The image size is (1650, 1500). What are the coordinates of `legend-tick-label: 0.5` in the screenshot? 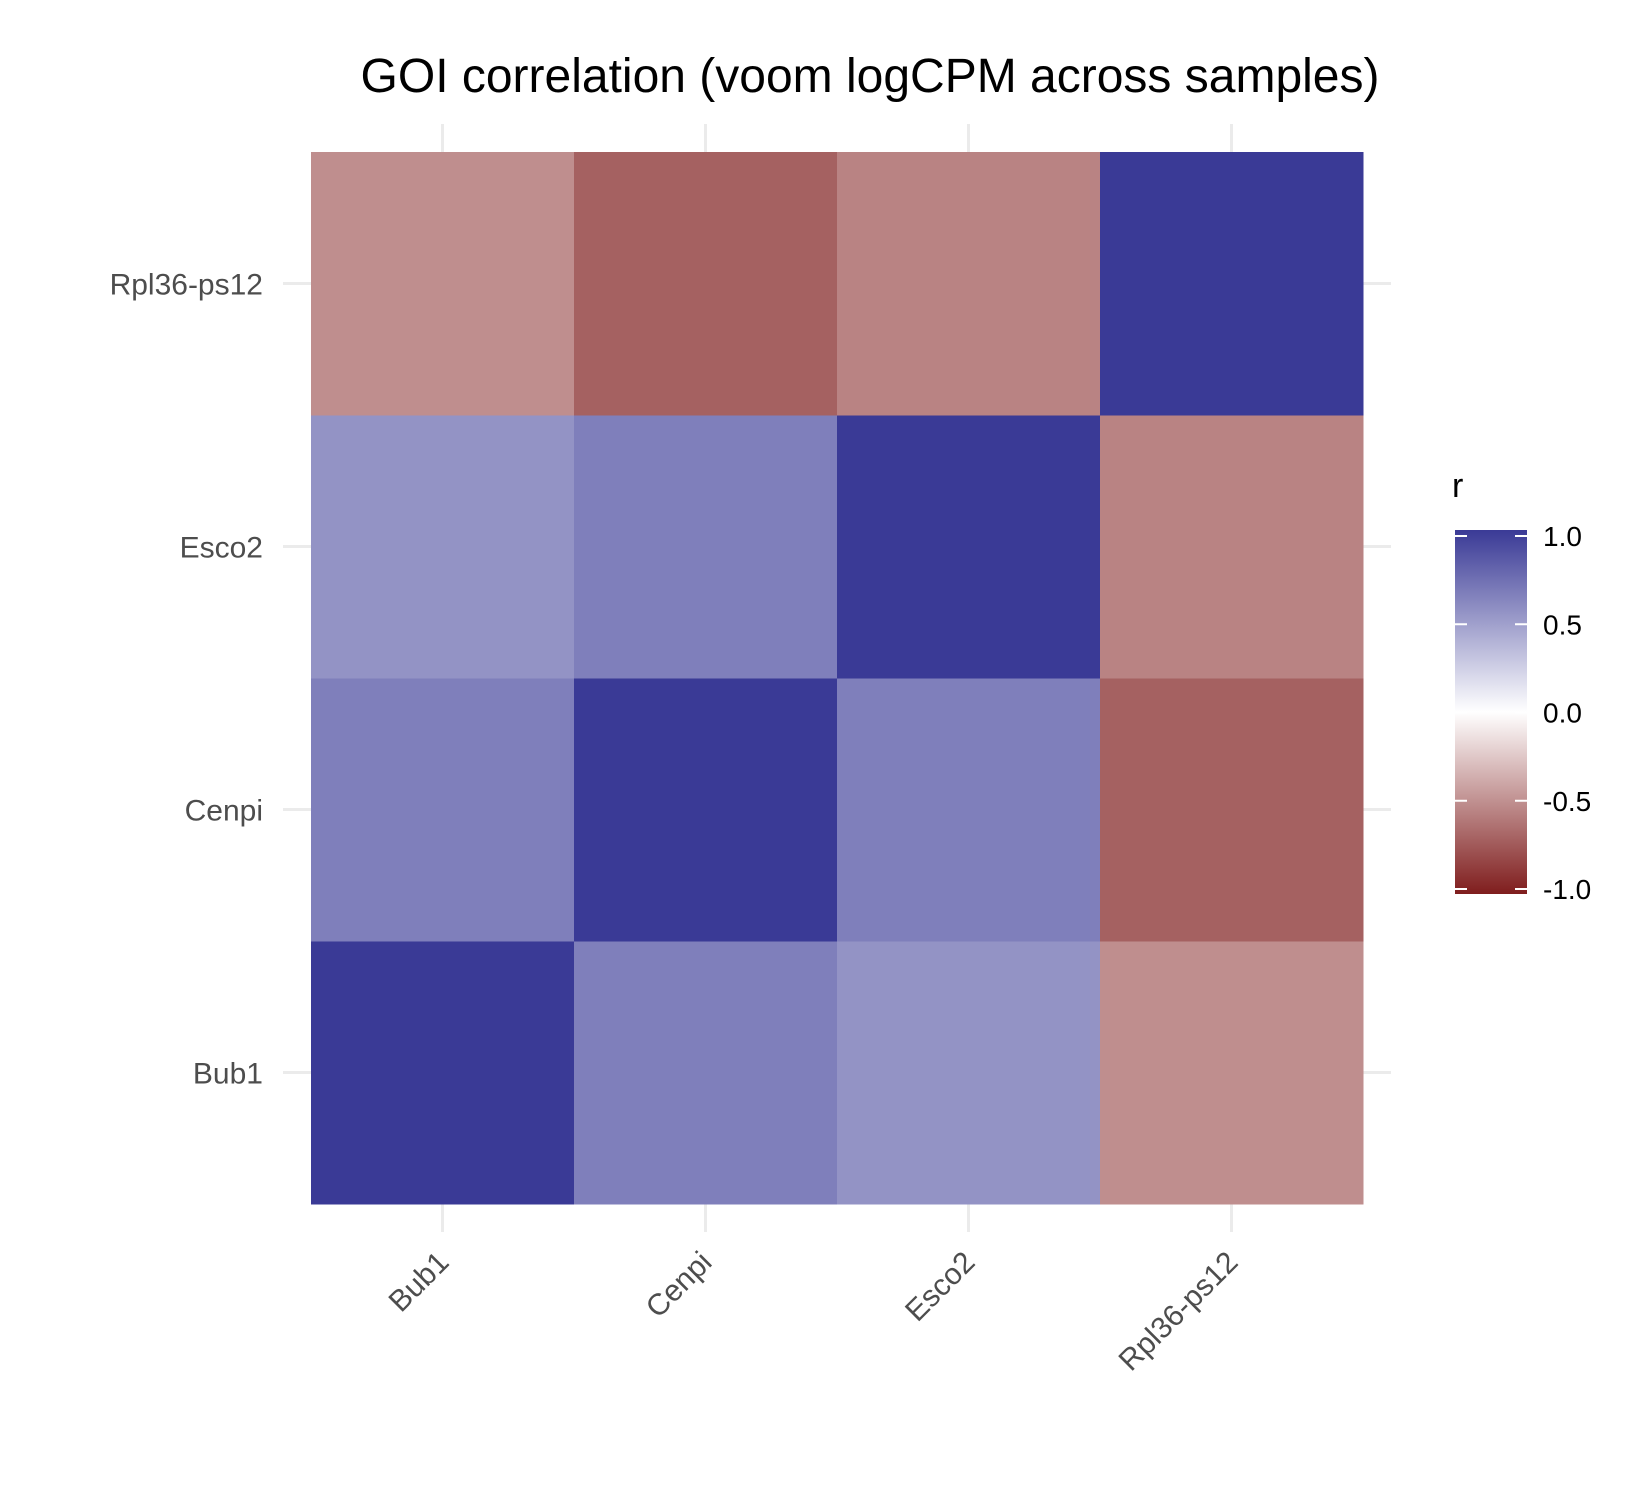 It's located at (1562, 624).